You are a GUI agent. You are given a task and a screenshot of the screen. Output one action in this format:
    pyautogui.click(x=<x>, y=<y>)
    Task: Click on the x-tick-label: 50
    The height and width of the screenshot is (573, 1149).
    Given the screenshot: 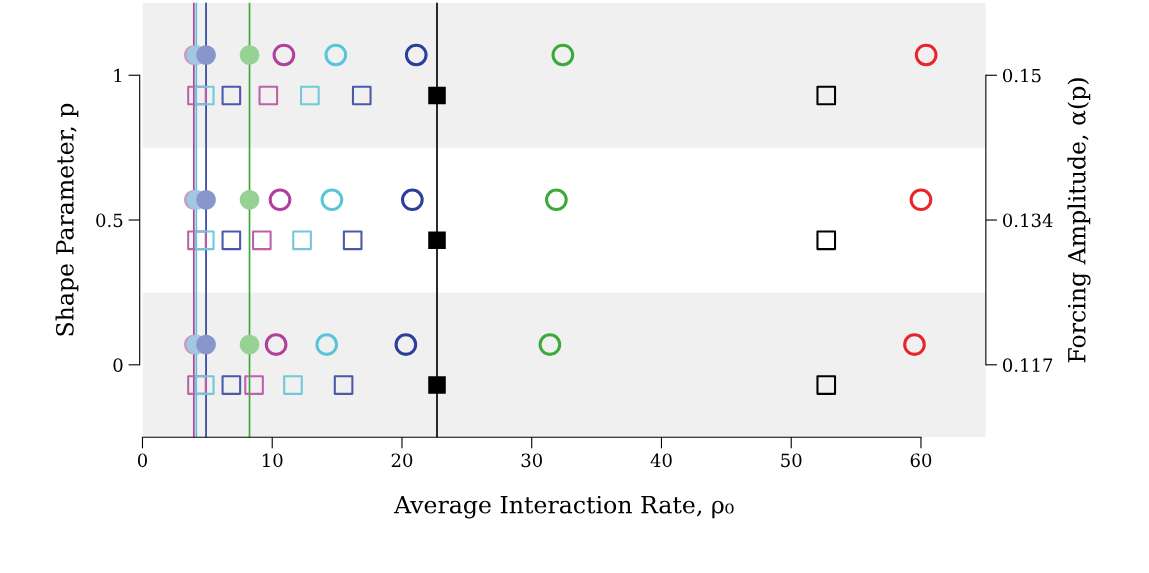 What is the action you would take?
    pyautogui.click(x=791, y=460)
    